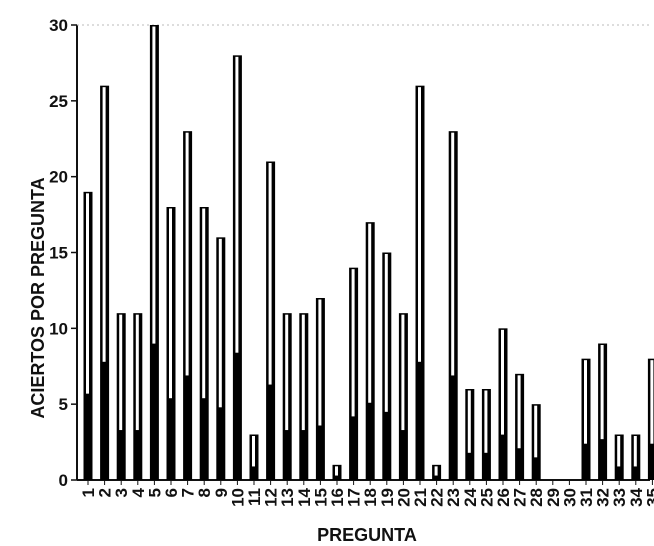 The image size is (654, 546). I want to click on x-tick-label: 23, so click(453, 497).